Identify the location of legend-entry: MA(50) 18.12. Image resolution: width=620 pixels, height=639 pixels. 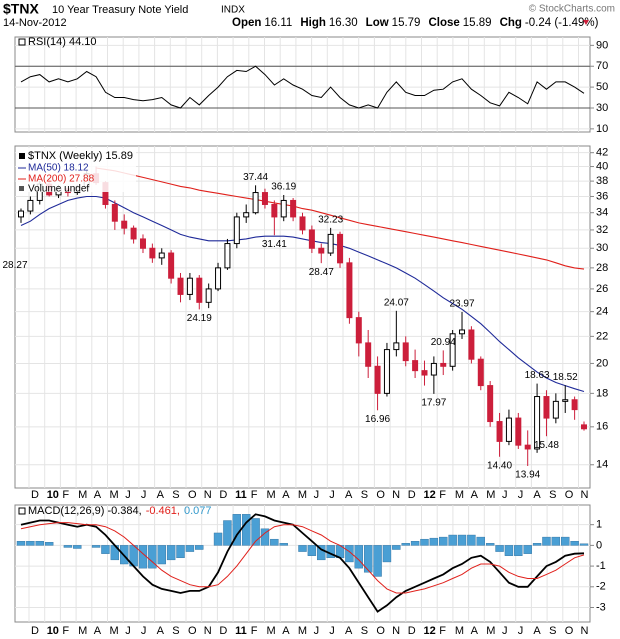
(58, 168).